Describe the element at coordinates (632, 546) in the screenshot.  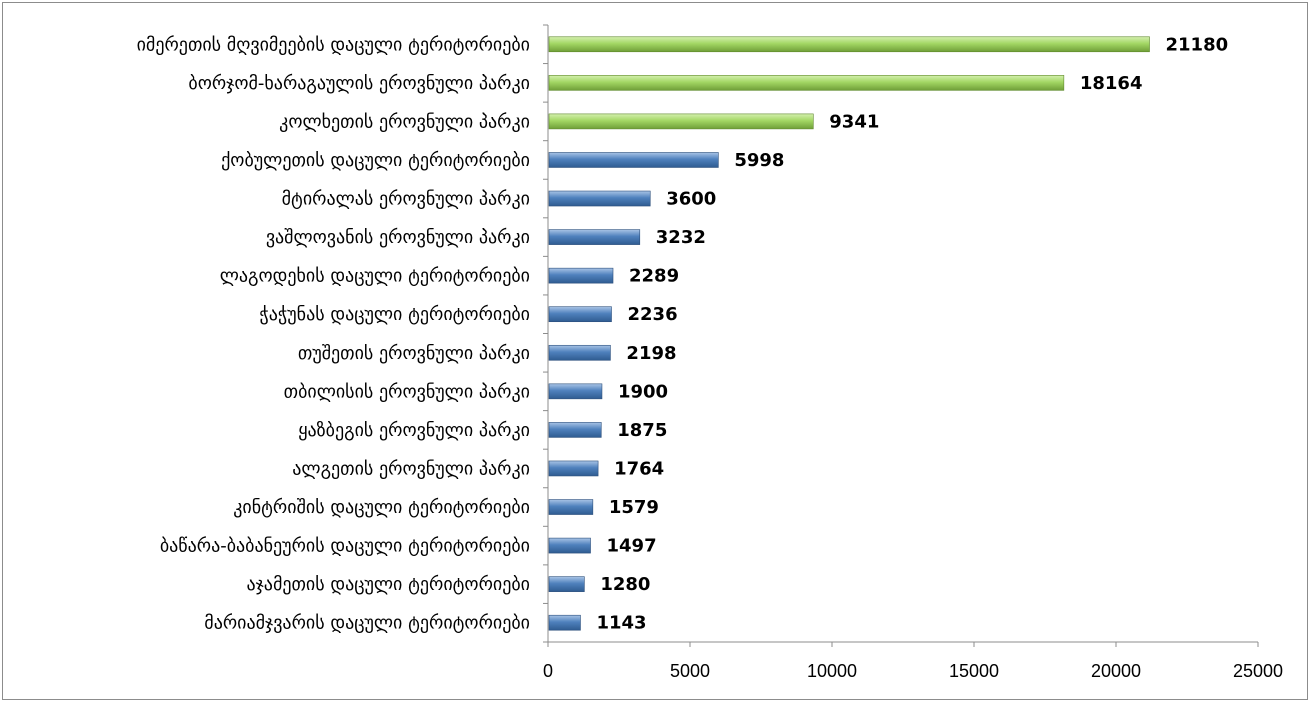
I see `value-label: 1497` at that location.